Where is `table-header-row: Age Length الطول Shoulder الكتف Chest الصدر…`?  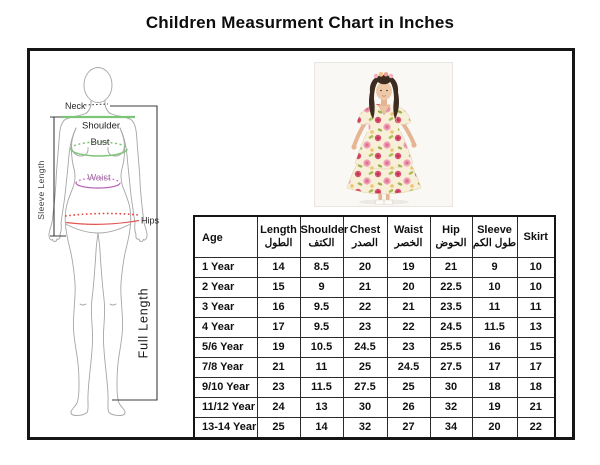 table-header-row: Age Length الطول Shoulder الكتف Chest الصدر… is located at coordinates (374, 236).